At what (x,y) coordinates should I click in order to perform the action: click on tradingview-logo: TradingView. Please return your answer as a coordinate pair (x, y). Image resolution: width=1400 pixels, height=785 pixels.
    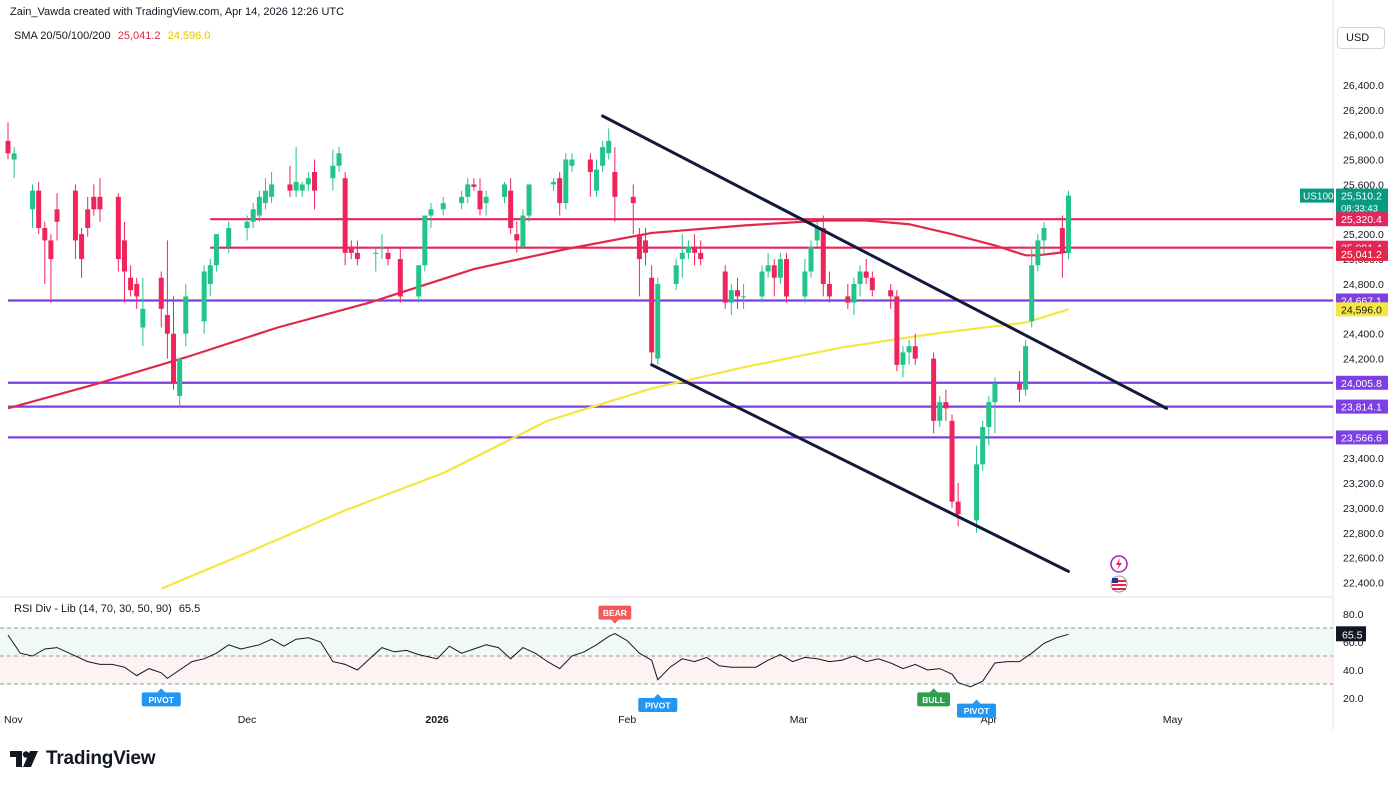
    Looking at the image, I should click on (83, 759).